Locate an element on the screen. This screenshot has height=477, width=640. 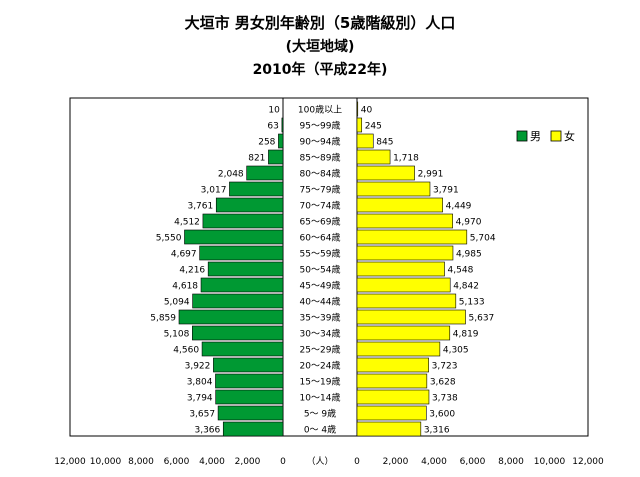
age-group-label: 85～89歳 is located at coordinates (320, 158).